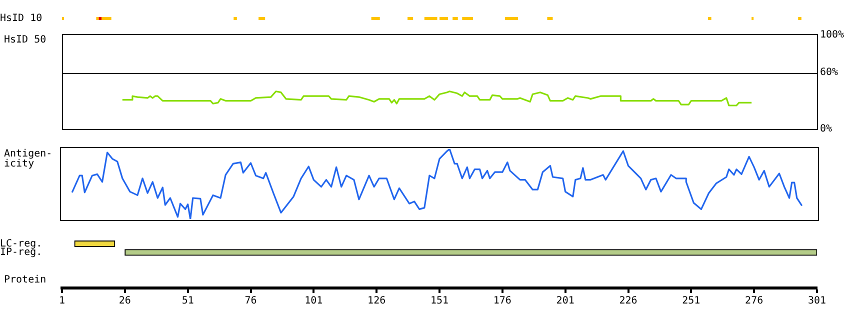 Image resolution: width=850 pixels, height=320 pixels. I want to click on y-axis-title: Antigen- icity, so click(28, 159).